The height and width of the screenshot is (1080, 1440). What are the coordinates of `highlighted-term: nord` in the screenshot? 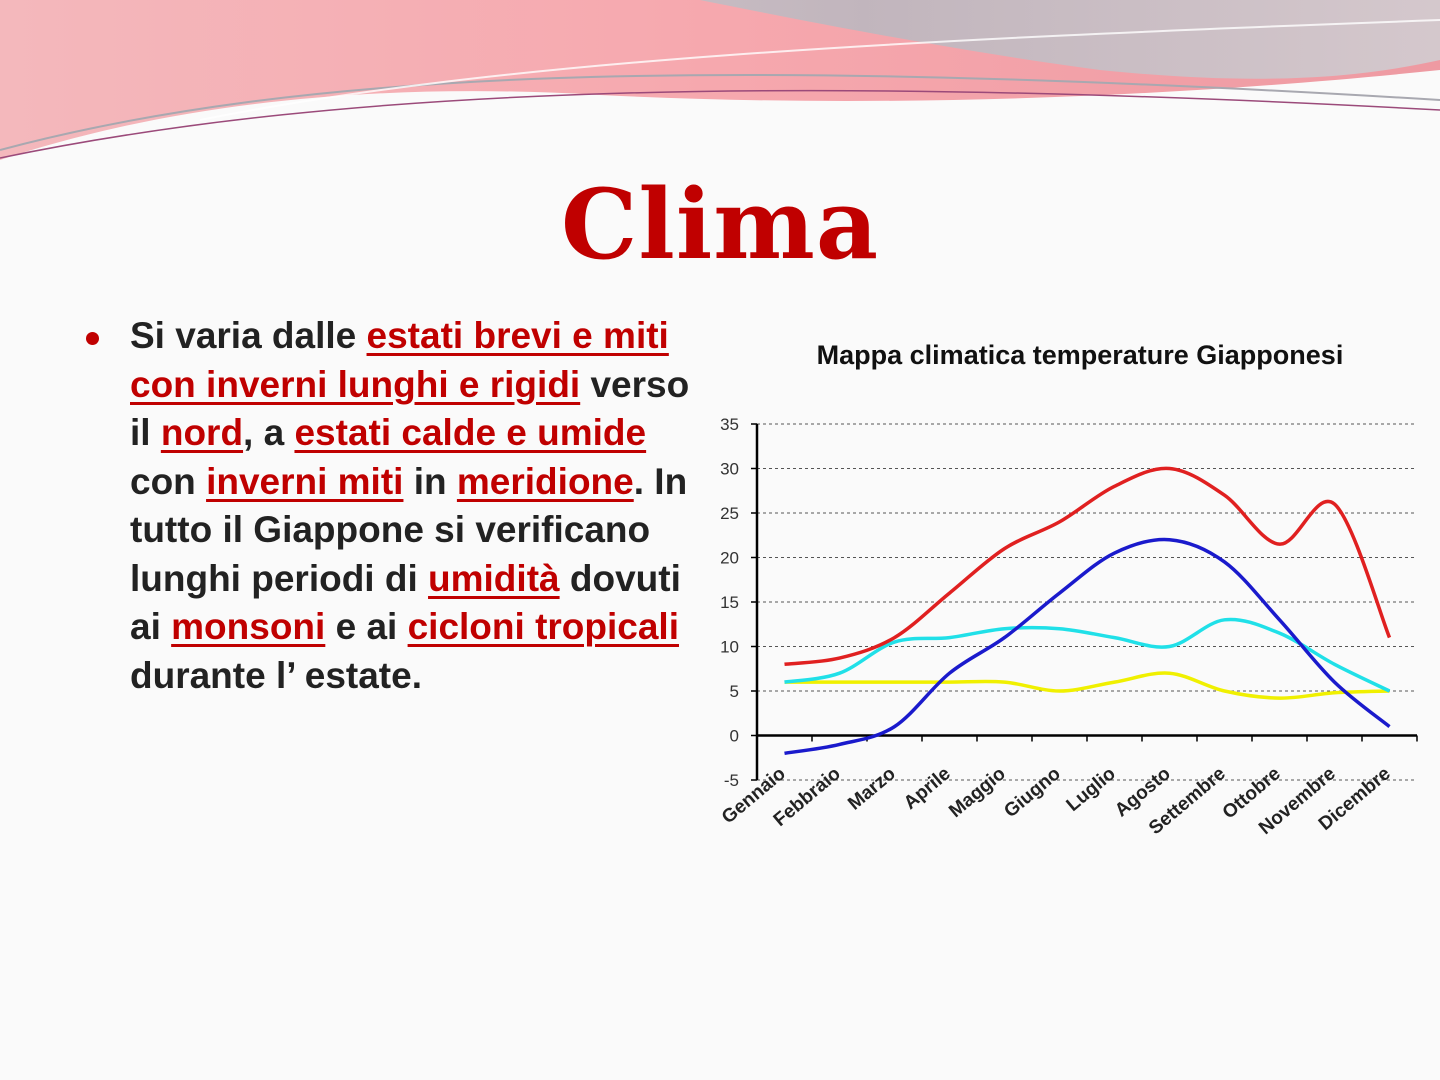 It's located at (202, 432).